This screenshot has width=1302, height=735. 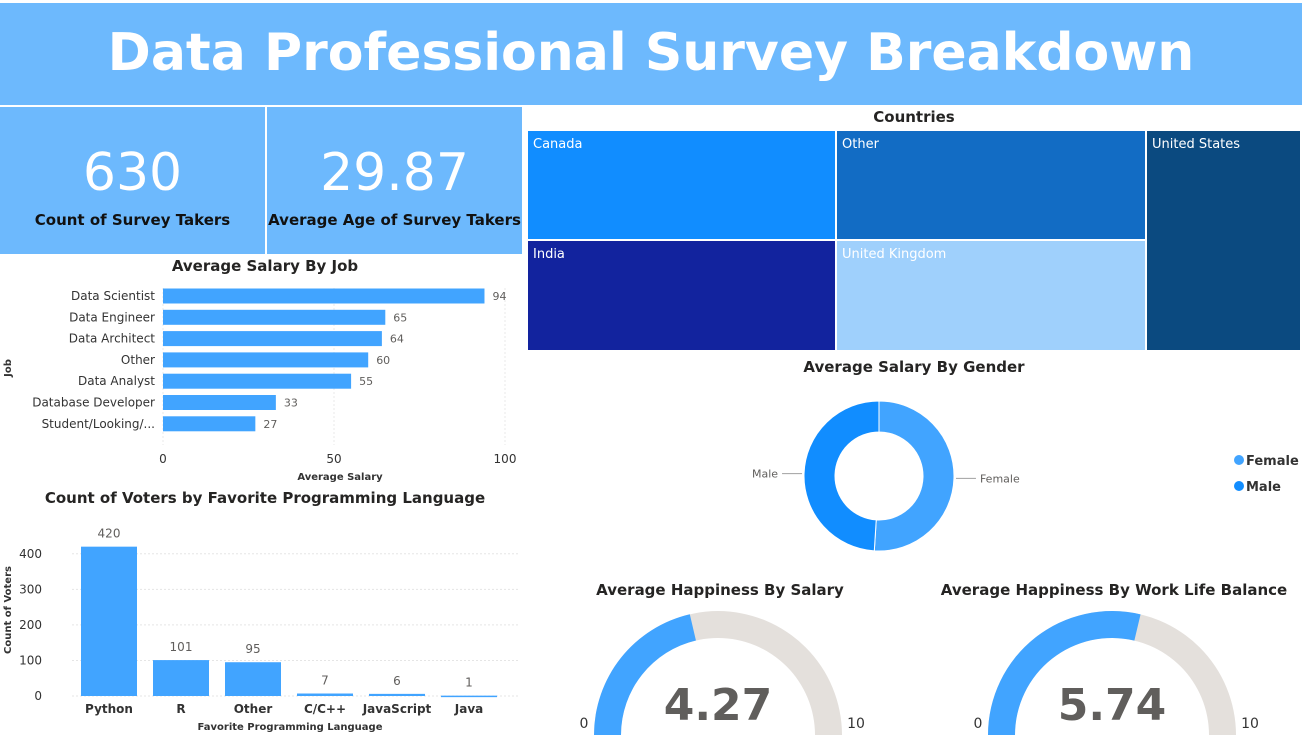 What do you see at coordinates (252, 649) in the screenshot?
I see `data-label: 95` at bounding box center [252, 649].